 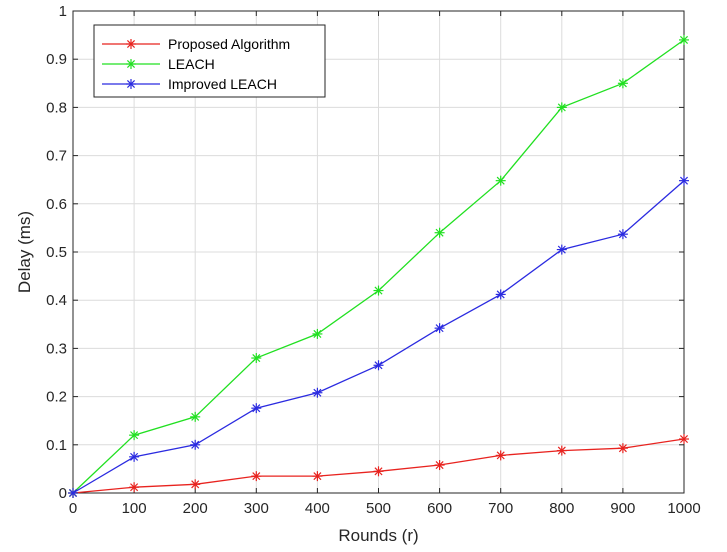 I want to click on legend-entries: Proposed Algorithm LEACH Improved LEACH, so click(x=196, y=64).